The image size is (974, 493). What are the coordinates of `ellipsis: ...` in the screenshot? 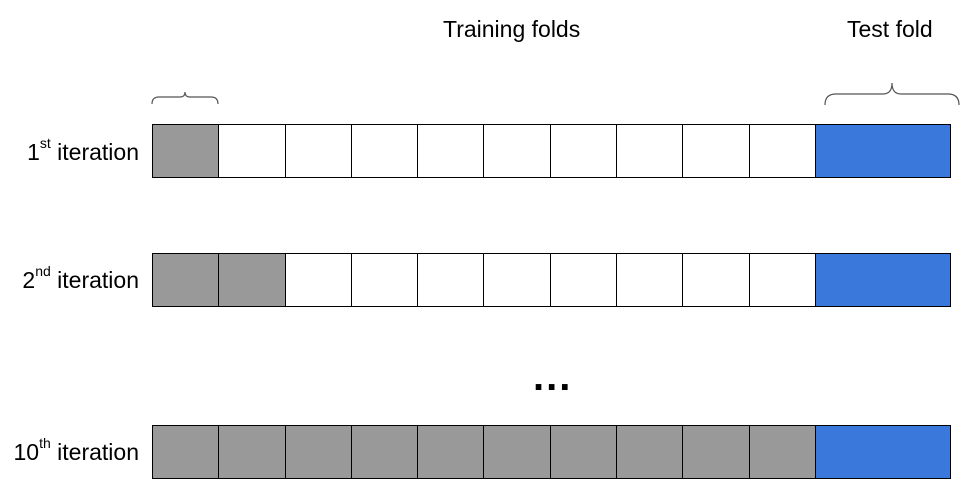 It's located at (553, 377).